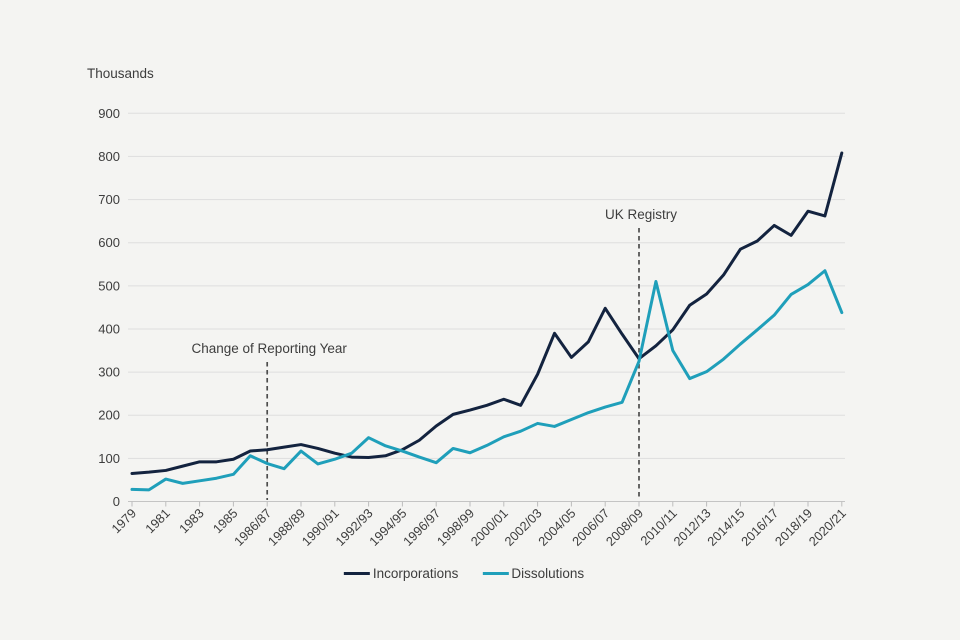 The width and height of the screenshot is (960, 640). Describe the element at coordinates (270, 348) in the screenshot. I see `annotation-label: Change of Reporting Year` at that location.